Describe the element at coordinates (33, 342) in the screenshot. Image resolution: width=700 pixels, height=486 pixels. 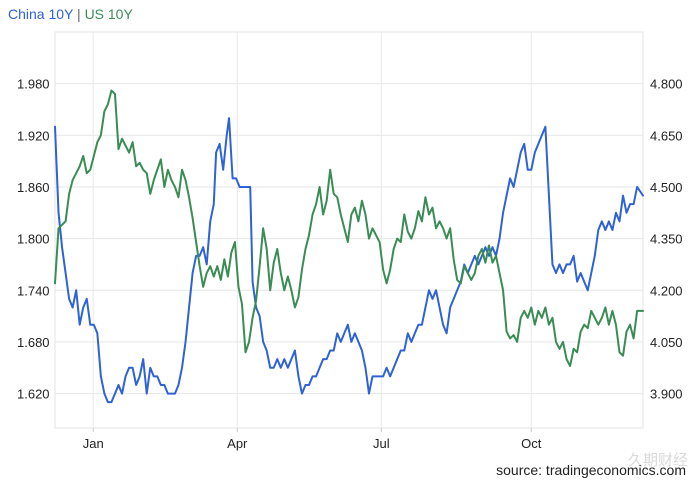
I see `left-axis-tick-label: 1.680` at that location.